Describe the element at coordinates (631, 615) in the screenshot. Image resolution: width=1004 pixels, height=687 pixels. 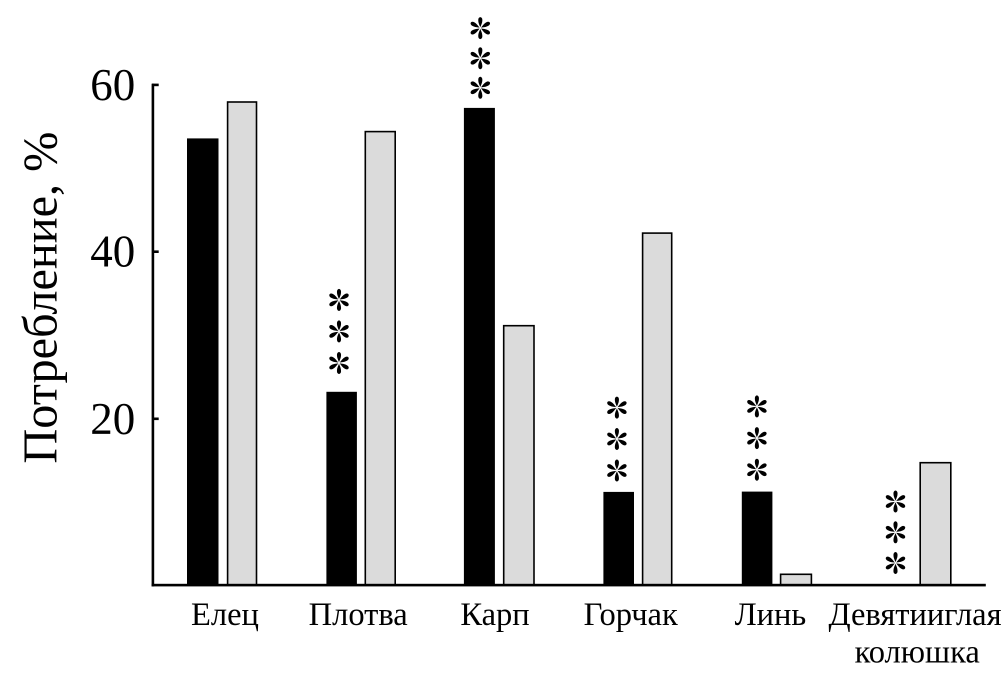
I see `svg-text: Горчак` at that location.